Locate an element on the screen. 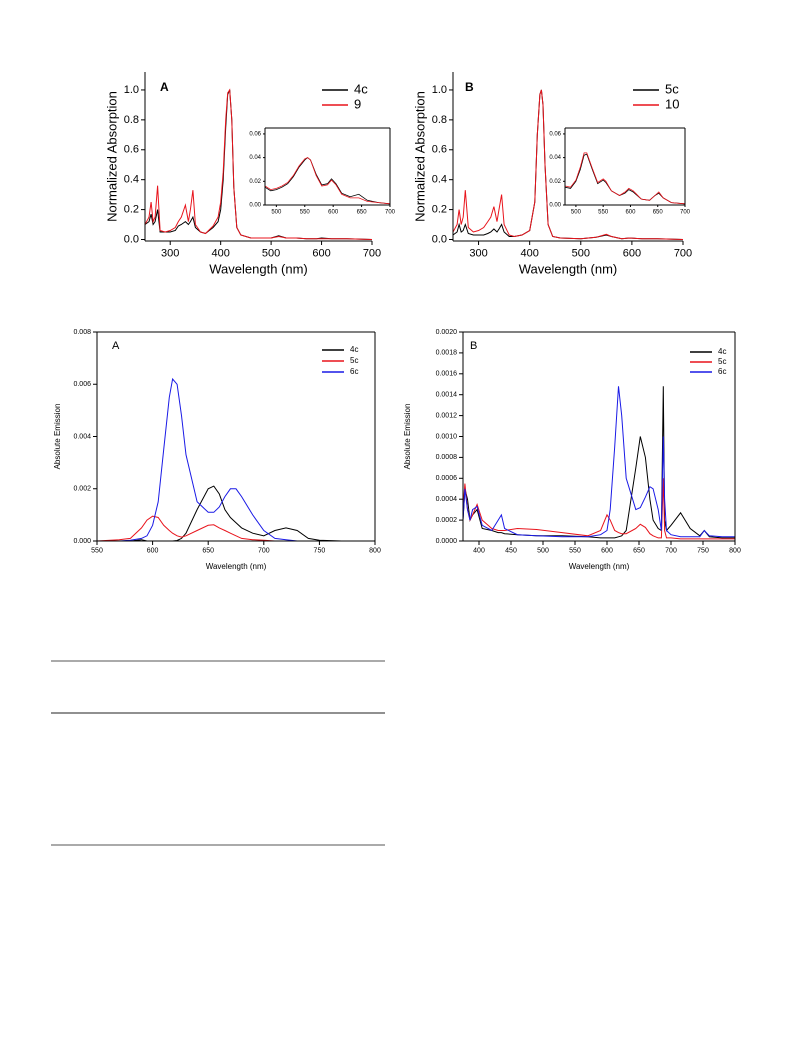  y-tick-label: 0.004 is located at coordinates (82, 436).